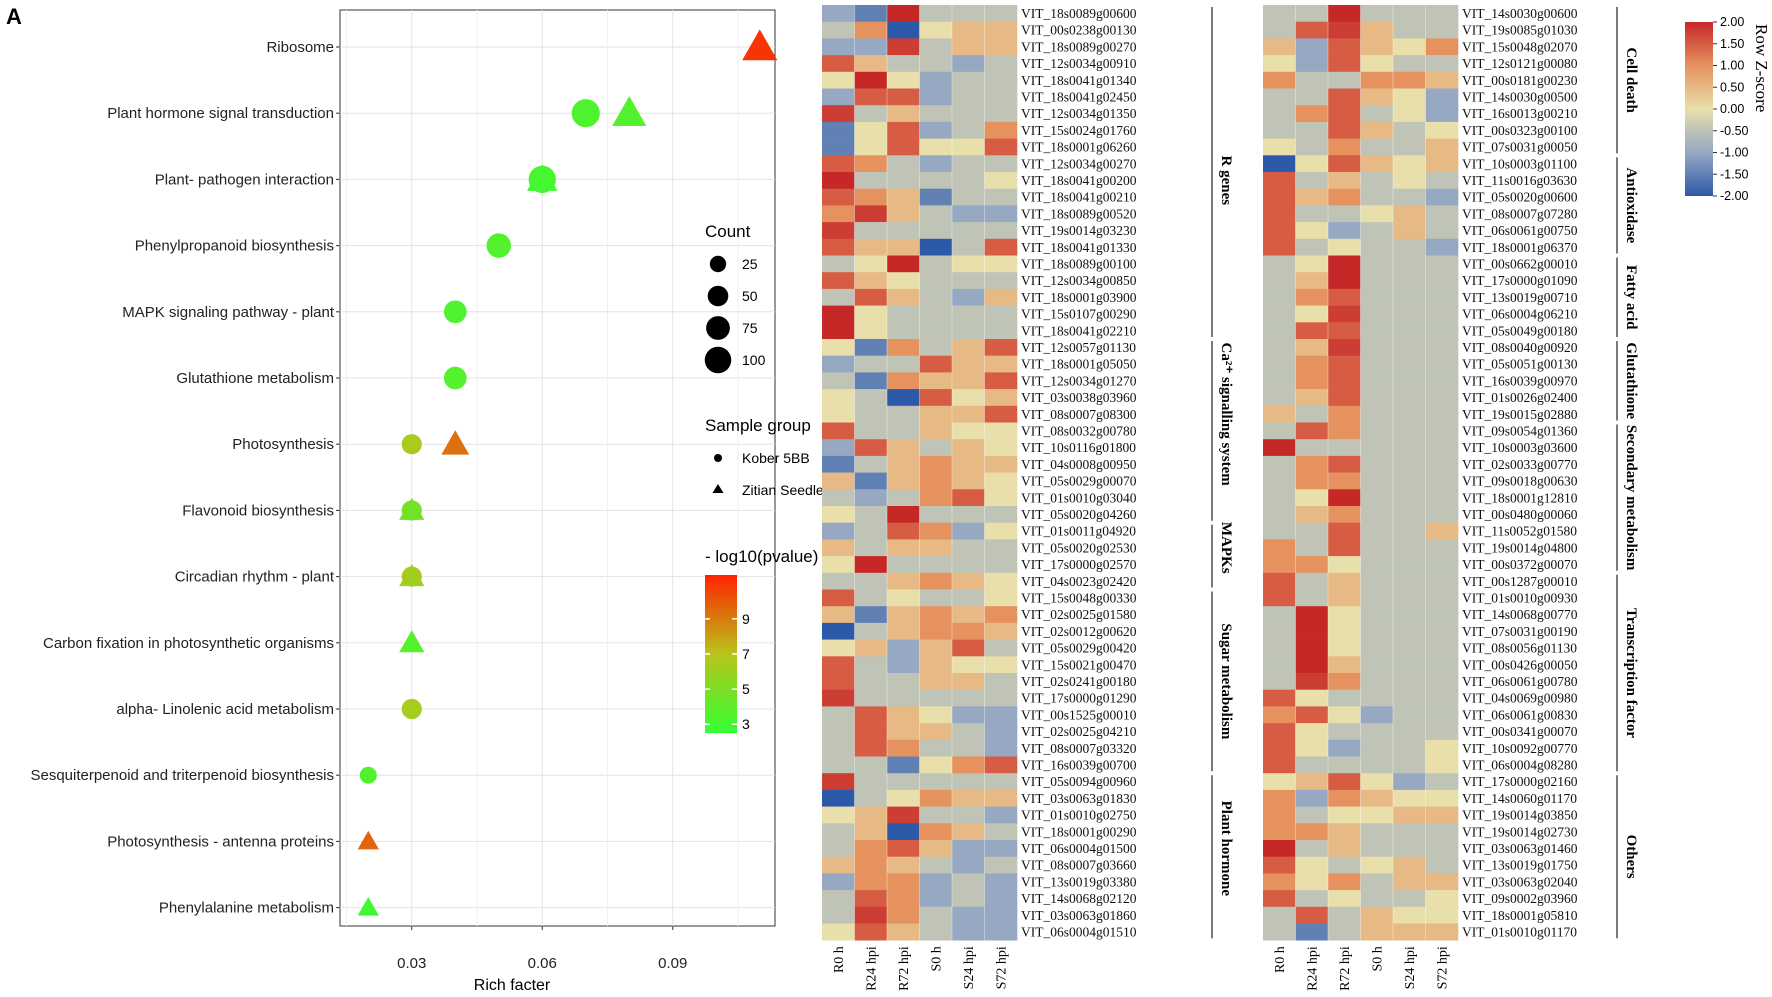 The width and height of the screenshot is (1772, 997). What do you see at coordinates (368, 775) in the screenshot?
I see `point-kober-5bb` at bounding box center [368, 775].